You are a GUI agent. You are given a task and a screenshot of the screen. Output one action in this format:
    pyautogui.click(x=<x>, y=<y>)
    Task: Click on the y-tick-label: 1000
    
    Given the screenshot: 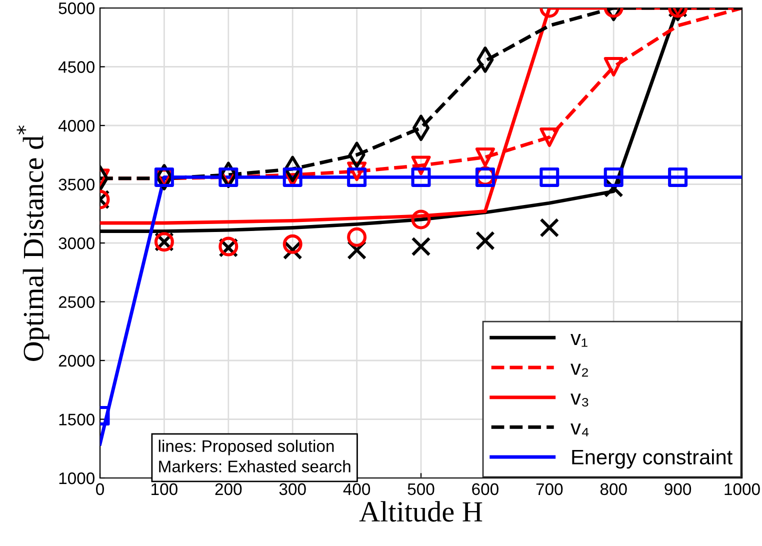 What is the action you would take?
    pyautogui.click(x=76, y=478)
    